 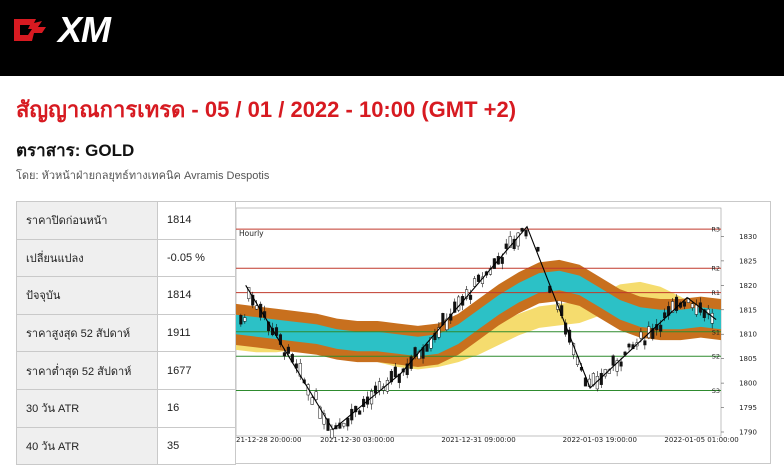 What do you see at coordinates (748, 310) in the screenshot?
I see `y-tick-label: 1815` at bounding box center [748, 310].